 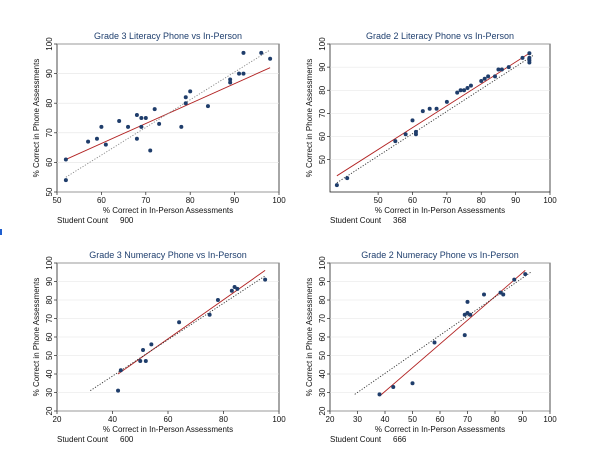 I want to click on y-axis-label: % Correct in Phone Assessments, so click(x=36, y=337).